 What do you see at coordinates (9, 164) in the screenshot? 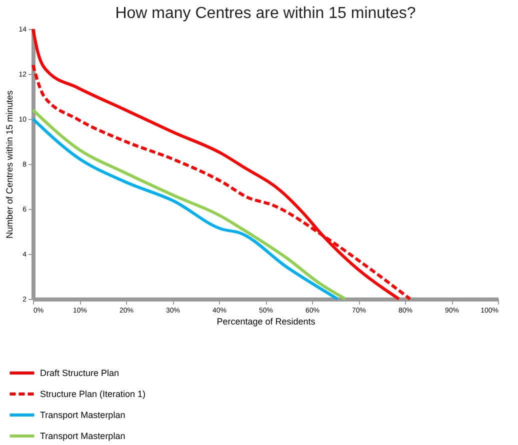
I see `y-axis-title: Number of Centres within 15 minutes` at bounding box center [9, 164].